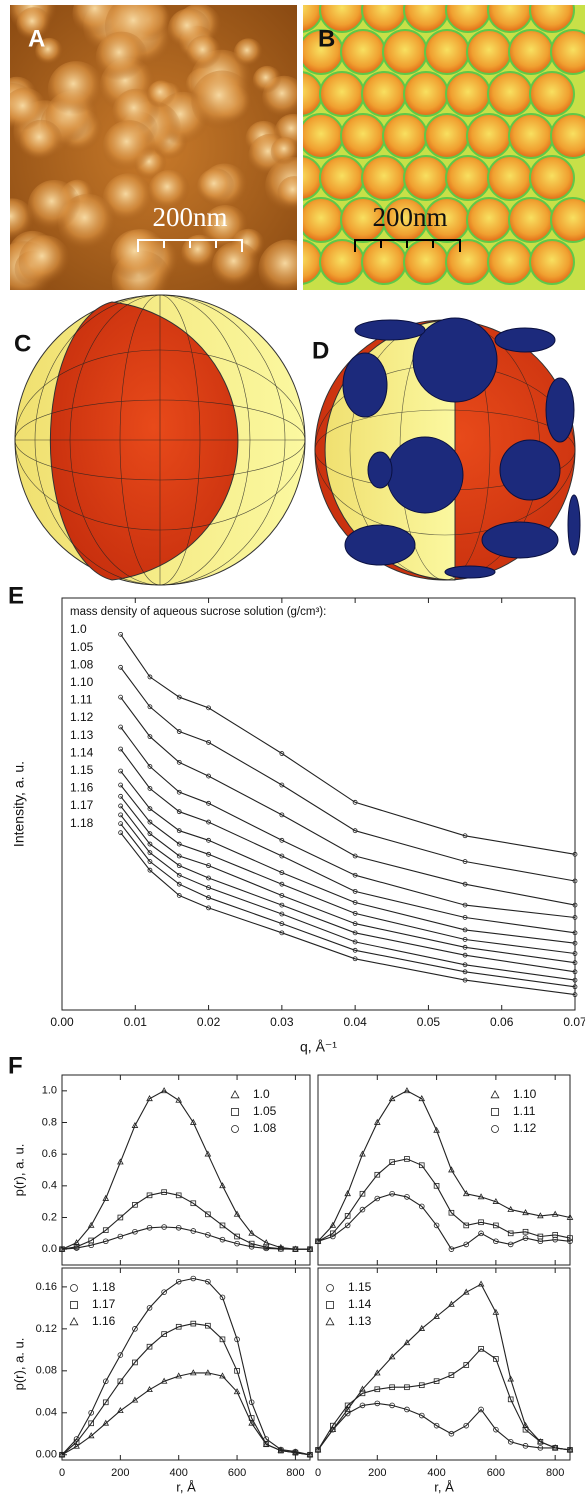 This screenshot has width=585, height=1501. Describe the element at coordinates (318, 1047) in the screenshot. I see `x-axis-label: q, Å⁻¹` at that location.